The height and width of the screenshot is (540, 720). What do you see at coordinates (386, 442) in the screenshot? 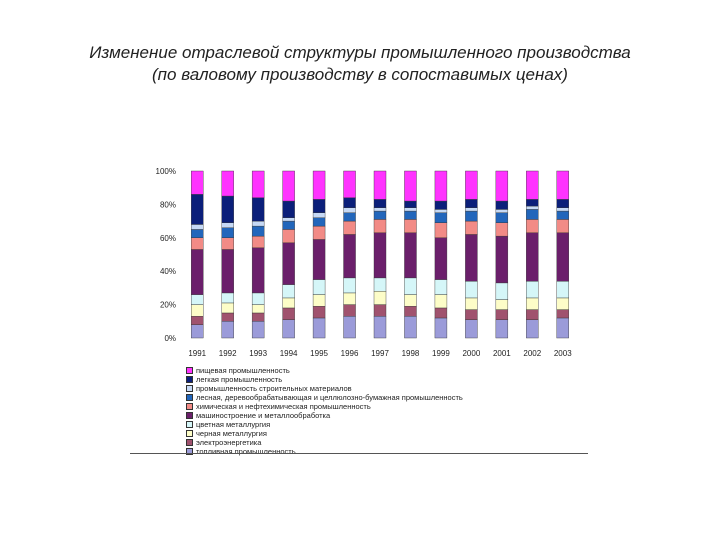
I see `legend-item: электроэнергетика` at bounding box center [386, 442].